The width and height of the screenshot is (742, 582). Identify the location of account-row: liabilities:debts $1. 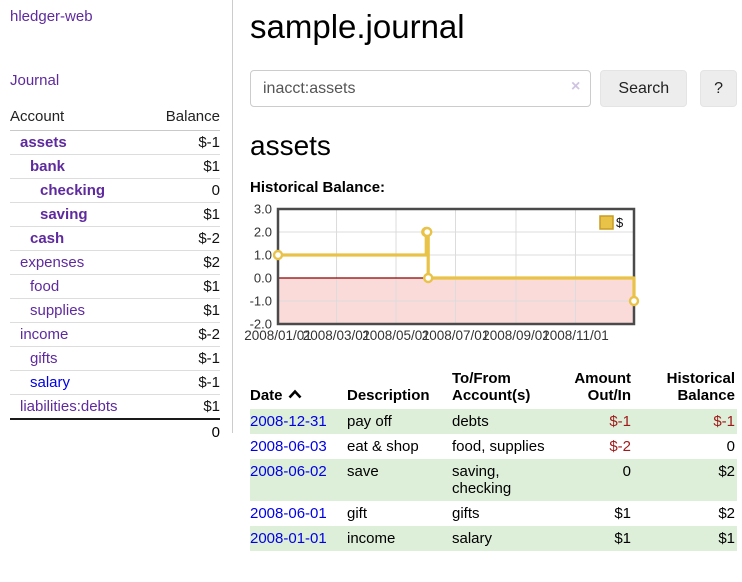
(115, 407).